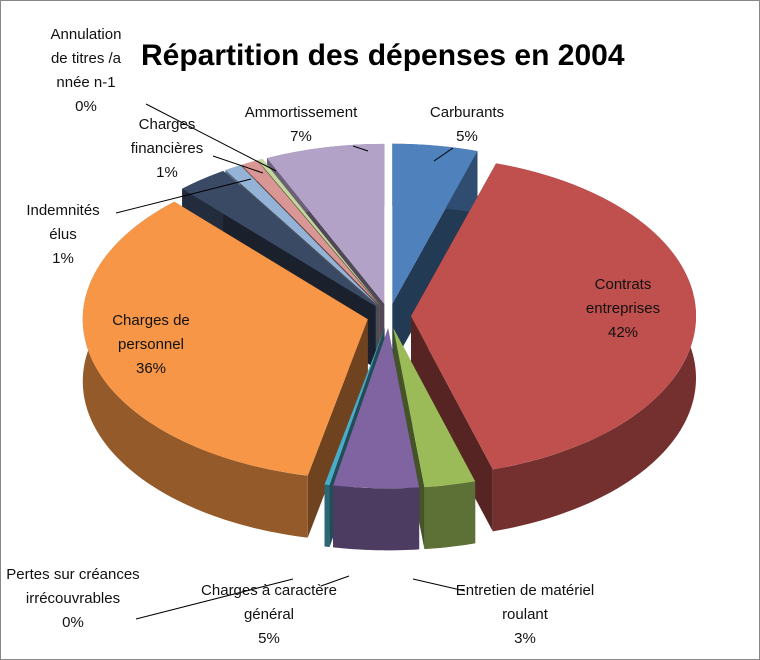  I want to click on category-name: Charges de personnel, so click(151, 332).